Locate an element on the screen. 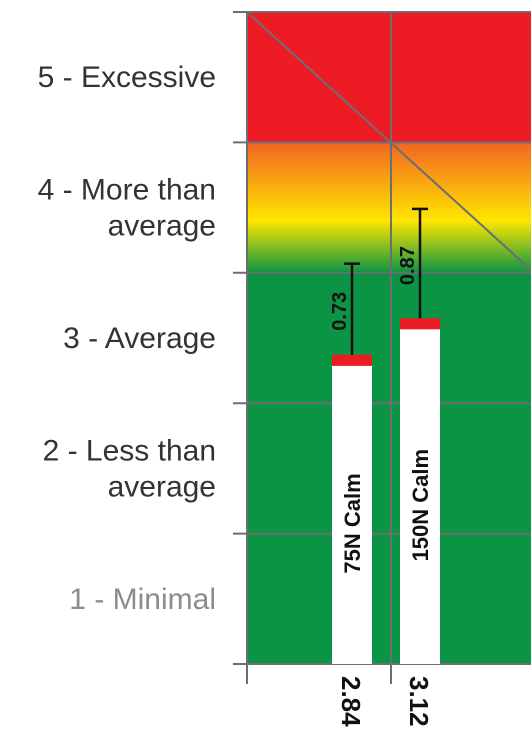 Image resolution: width=531 pixels, height=738 pixels. y-label-level-3: 3 - Average is located at coordinates (139, 338).